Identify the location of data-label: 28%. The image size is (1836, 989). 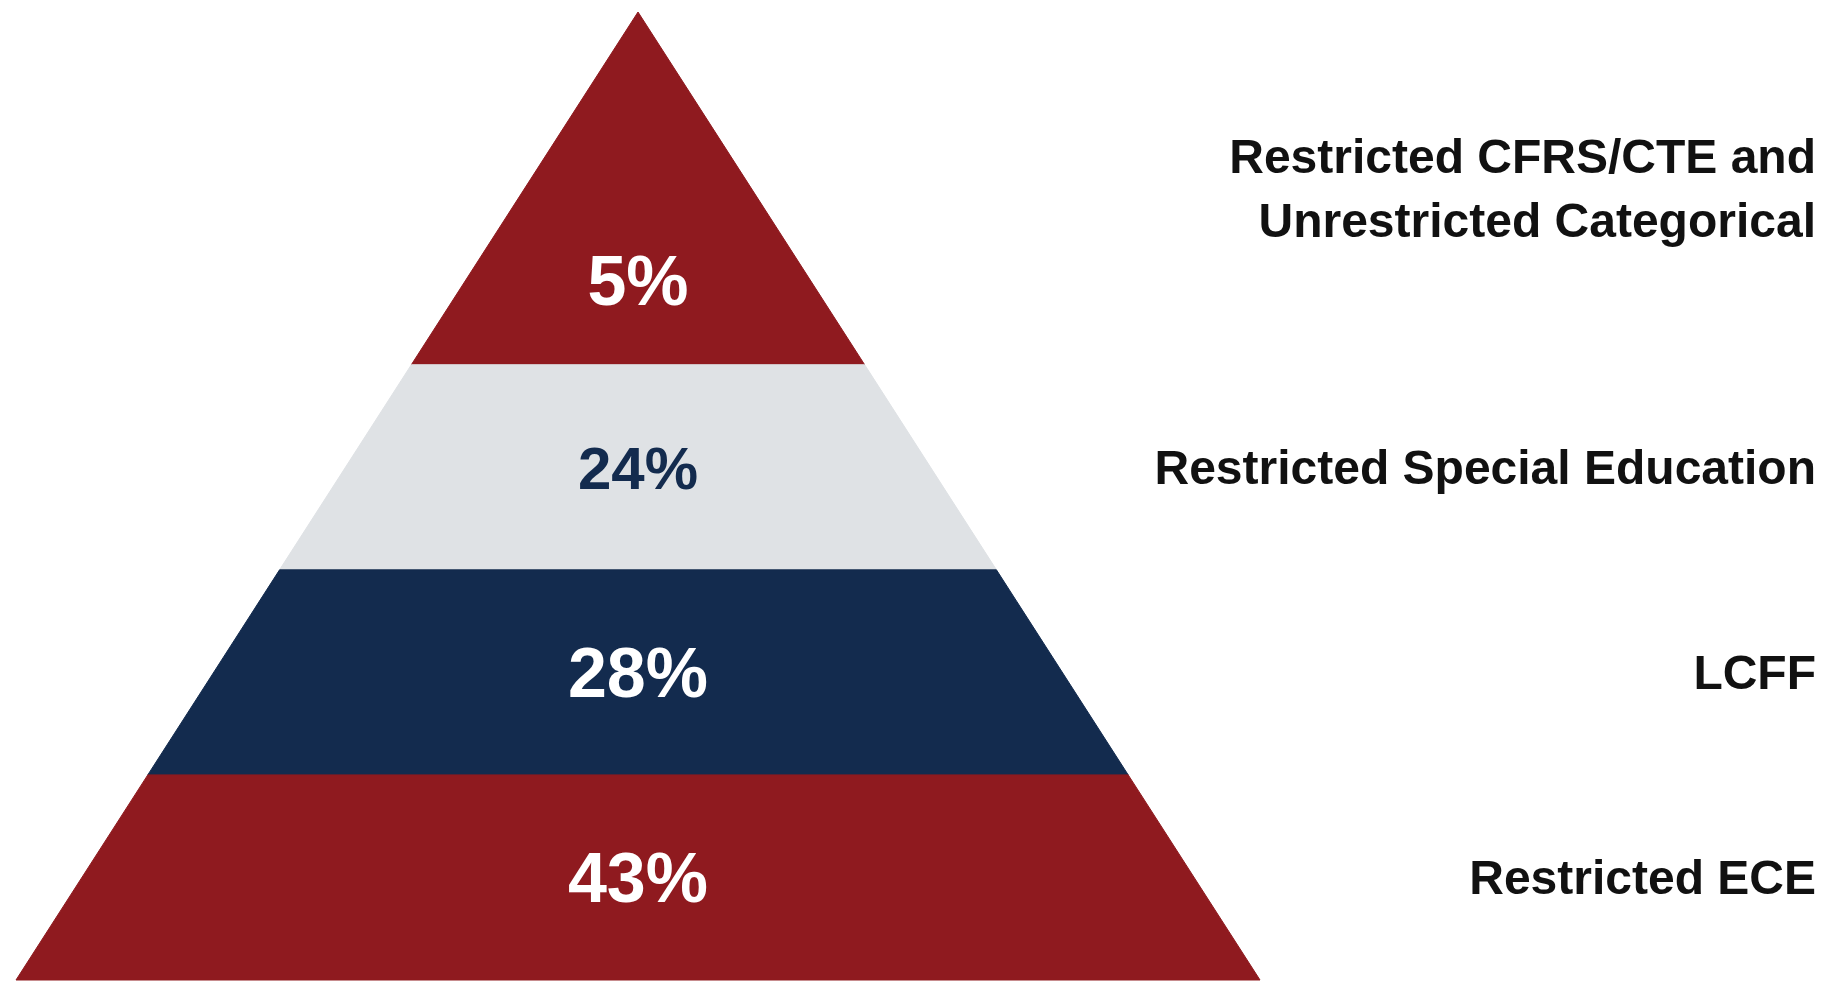
(638, 673).